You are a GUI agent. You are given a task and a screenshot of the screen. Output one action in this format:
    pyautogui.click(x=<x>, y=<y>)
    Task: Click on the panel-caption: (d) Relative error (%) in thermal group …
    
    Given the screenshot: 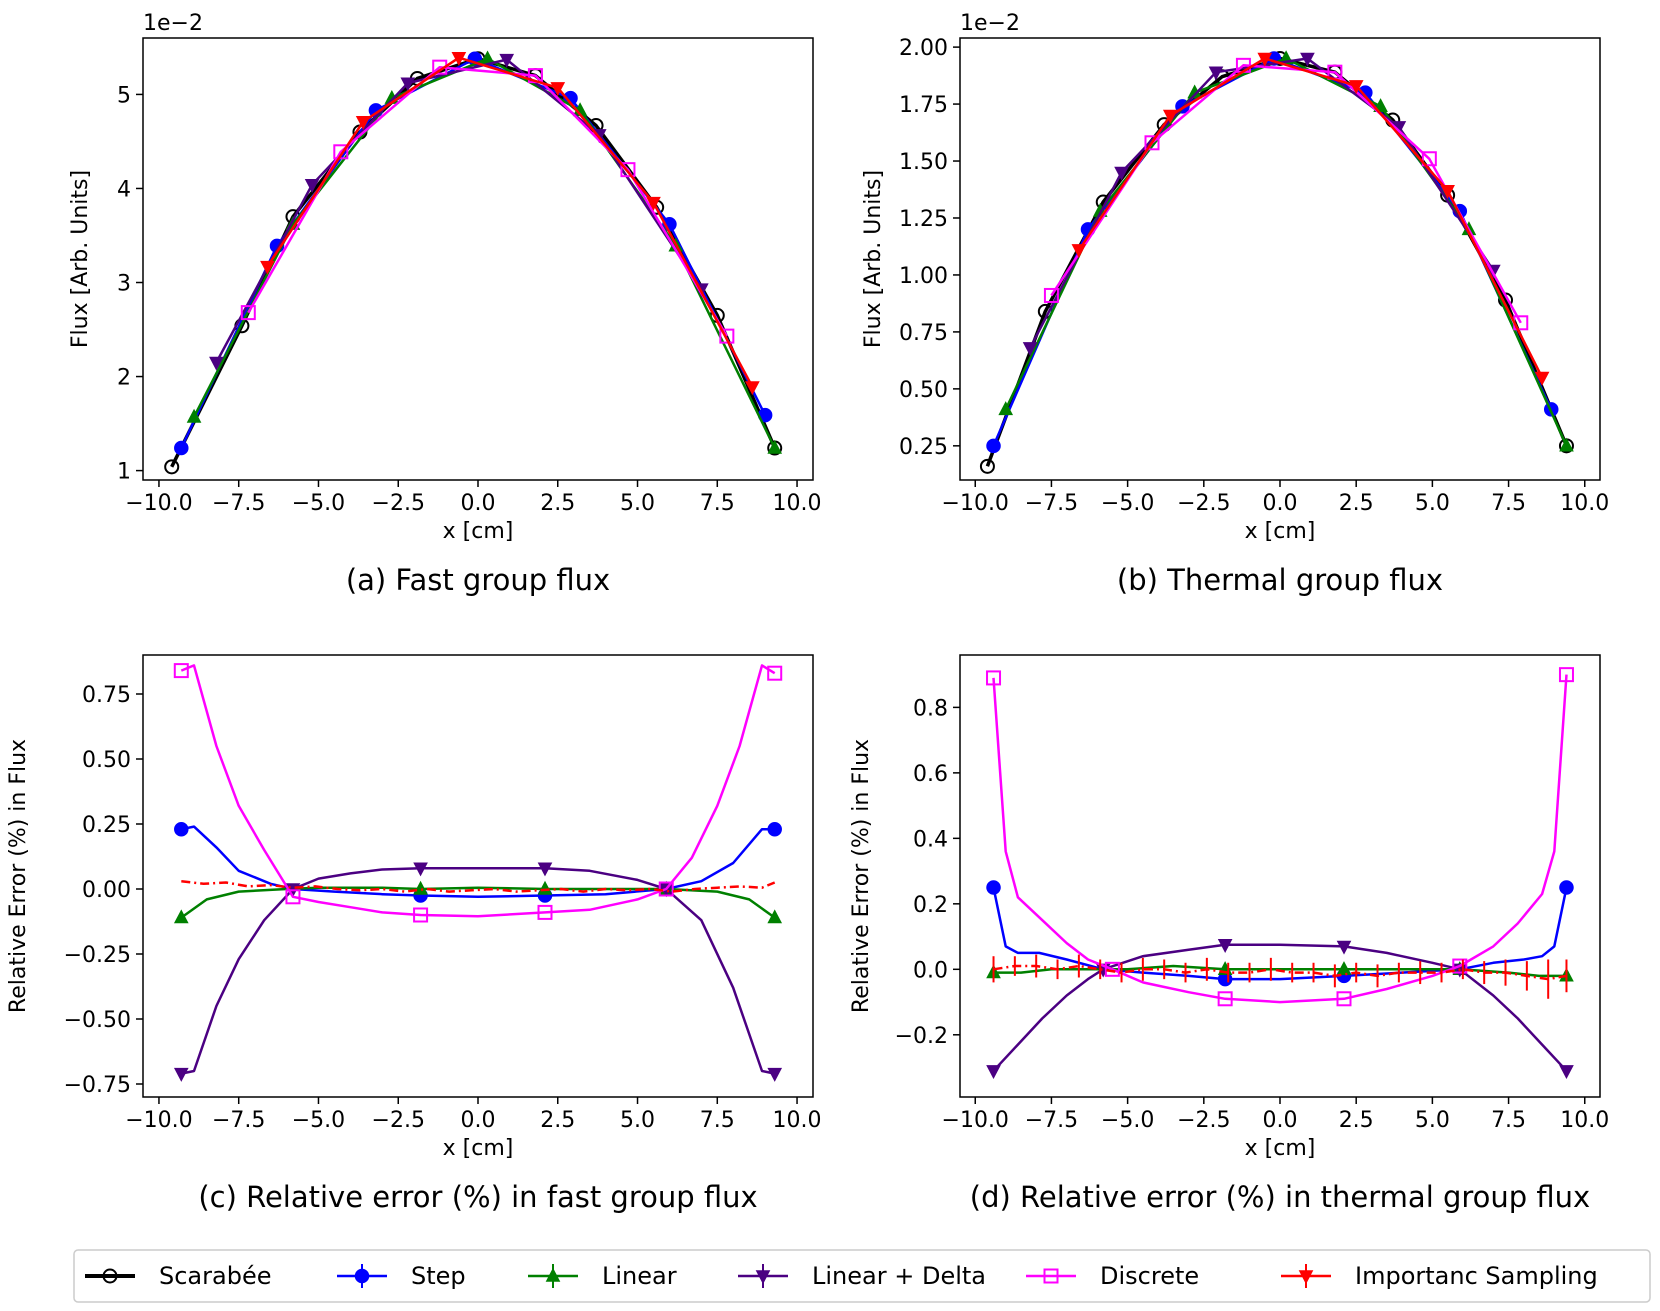 What is the action you would take?
    pyautogui.click(x=1280, y=1197)
    